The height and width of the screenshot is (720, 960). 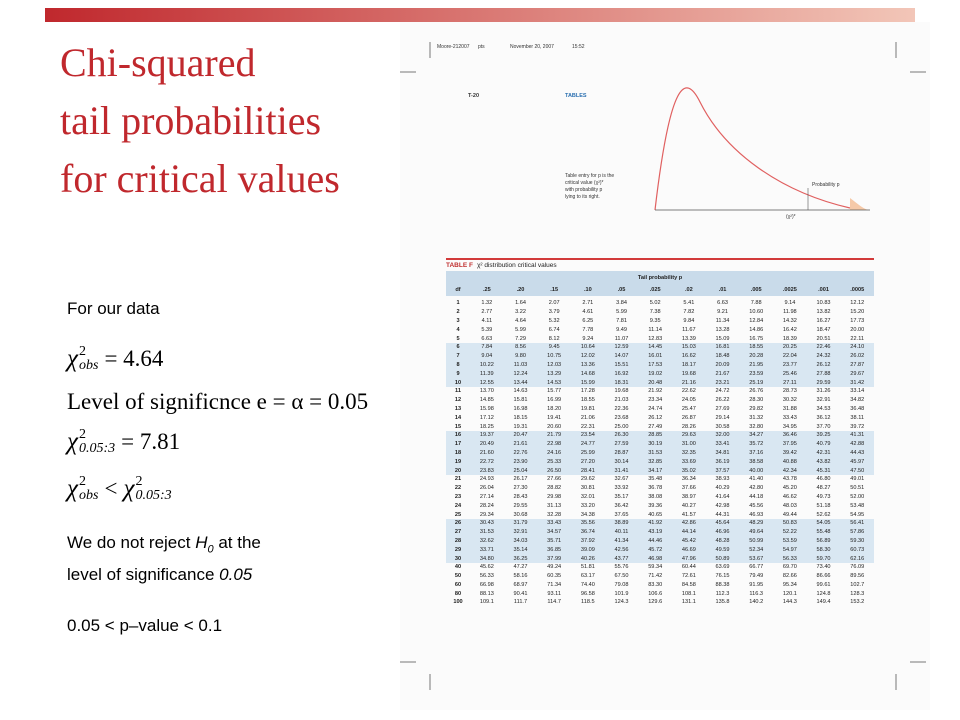 I want to click on table-cell: 124.8, so click(x=823, y=593).